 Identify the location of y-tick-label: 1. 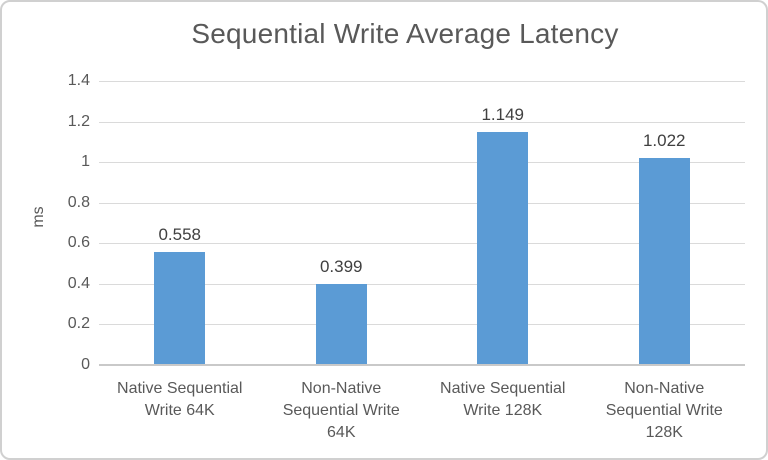
(85, 162).